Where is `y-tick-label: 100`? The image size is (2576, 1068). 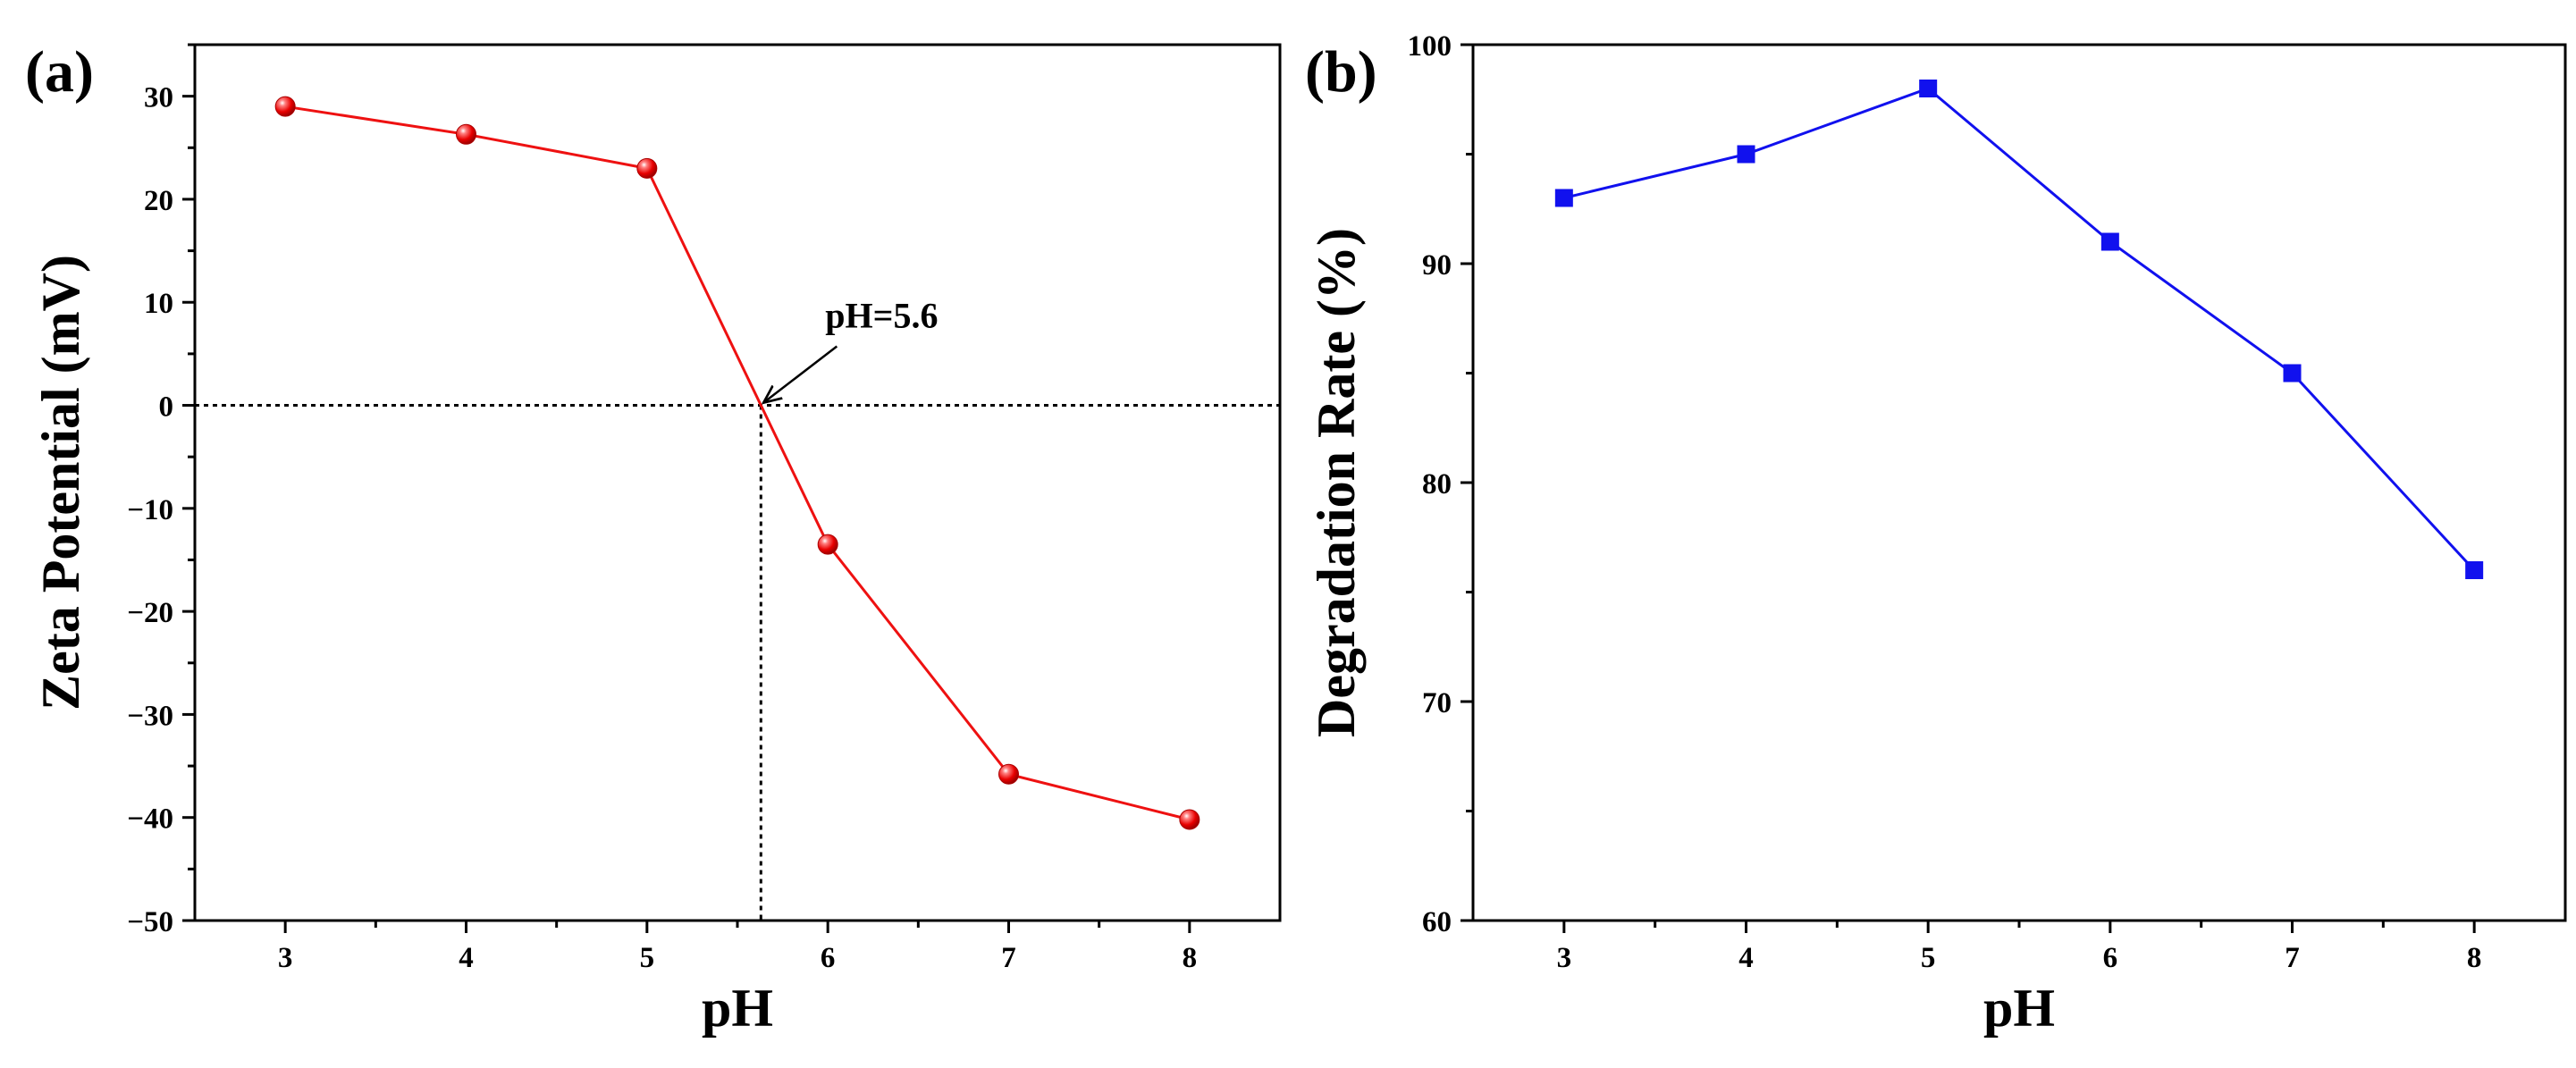 y-tick-label: 100 is located at coordinates (1430, 46).